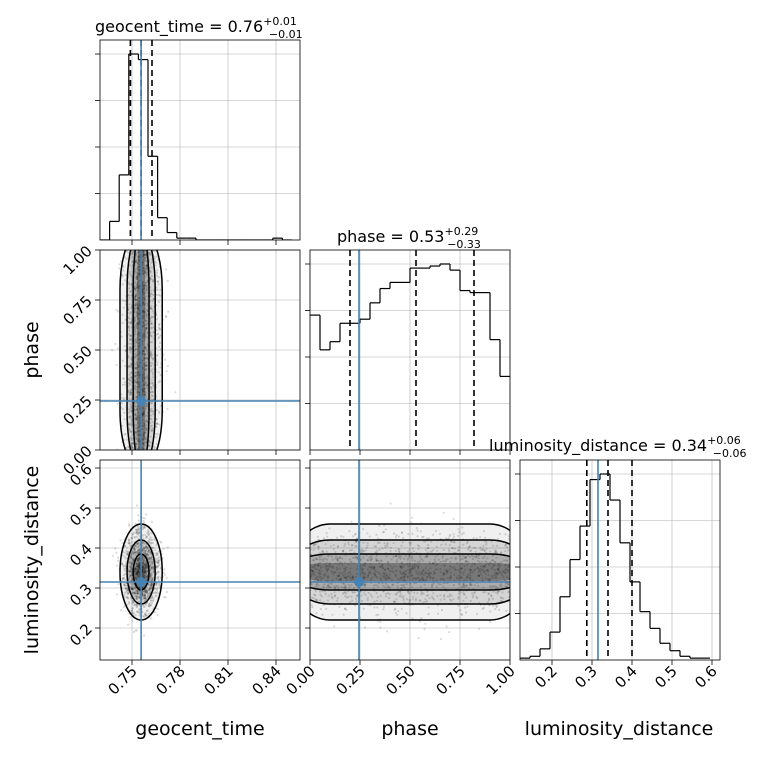  What do you see at coordinates (218, 680) in the screenshot?
I see `x-tick-label: 0.81` at bounding box center [218, 680].